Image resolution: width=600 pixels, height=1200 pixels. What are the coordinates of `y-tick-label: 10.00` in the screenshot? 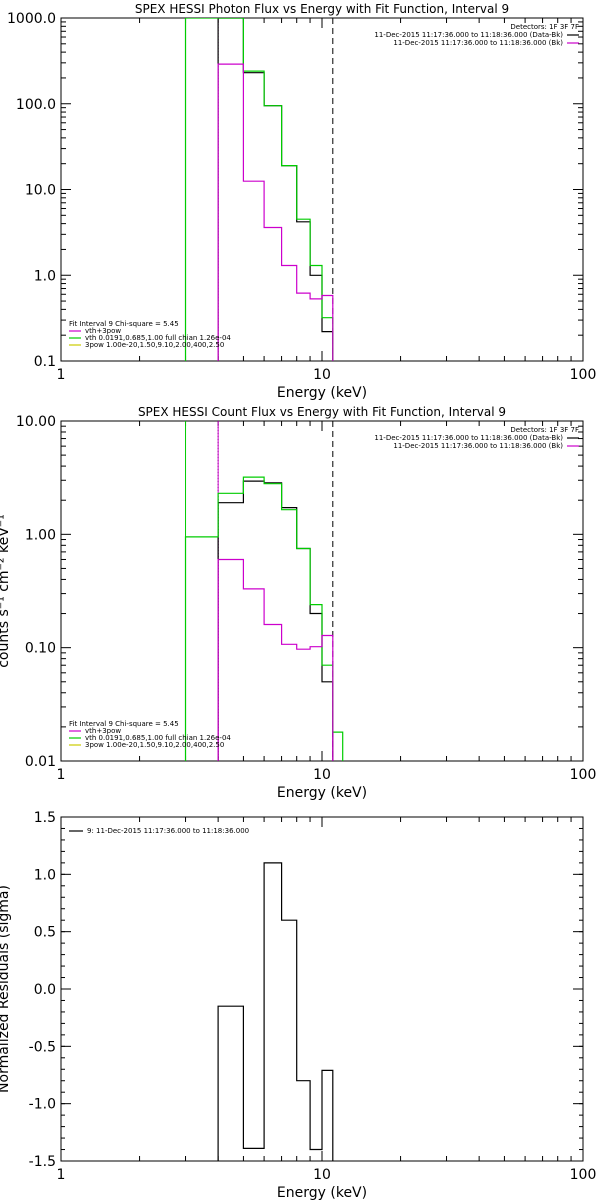 It's located at (36, 422).